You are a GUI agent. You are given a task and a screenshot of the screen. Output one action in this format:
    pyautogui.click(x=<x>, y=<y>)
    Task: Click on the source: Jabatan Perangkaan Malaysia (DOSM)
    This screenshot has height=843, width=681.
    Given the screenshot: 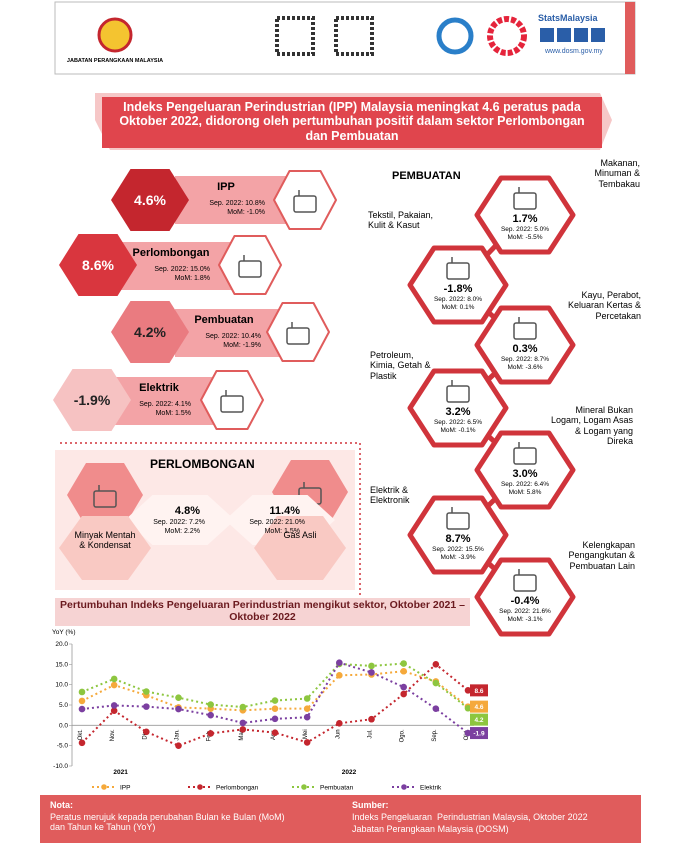 What is the action you would take?
    pyautogui.click(x=430, y=829)
    